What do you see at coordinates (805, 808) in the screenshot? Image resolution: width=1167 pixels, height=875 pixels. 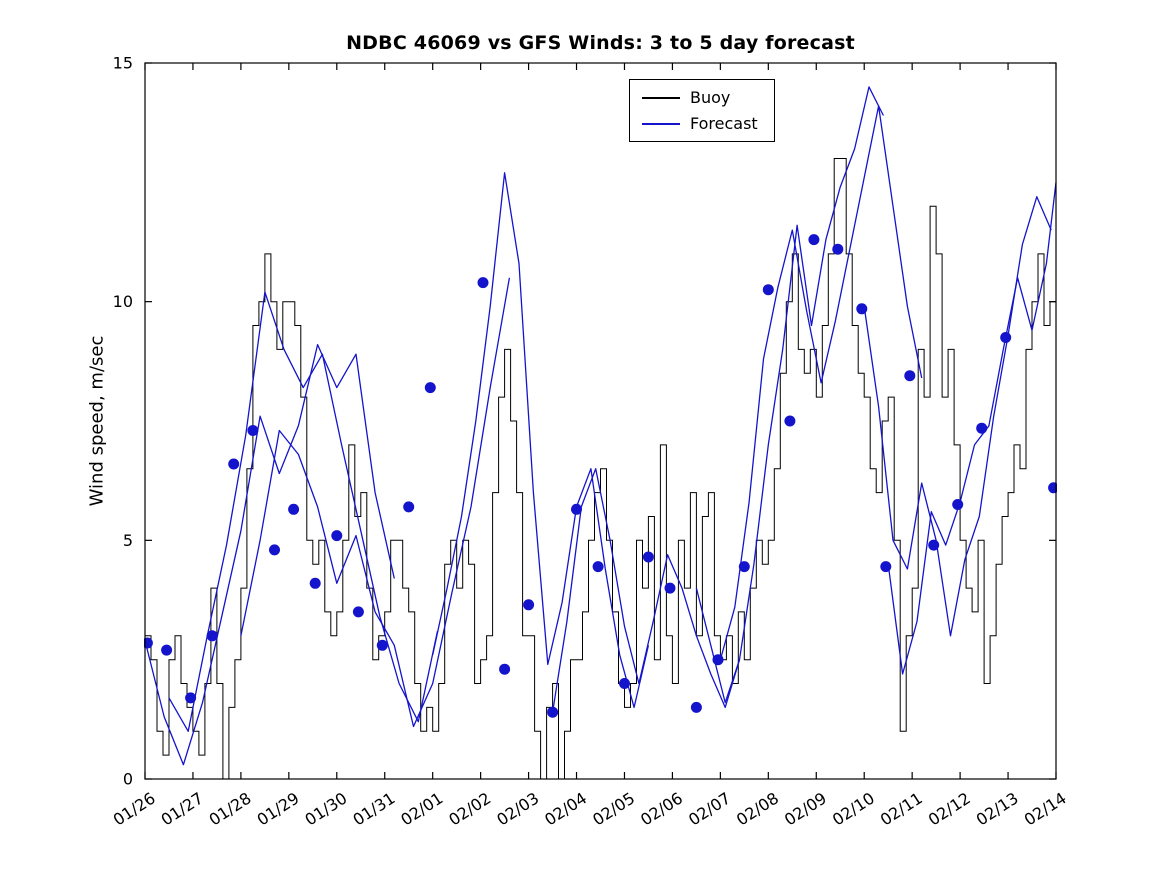 I see `x-tick-label: 02/09` at bounding box center [805, 808].